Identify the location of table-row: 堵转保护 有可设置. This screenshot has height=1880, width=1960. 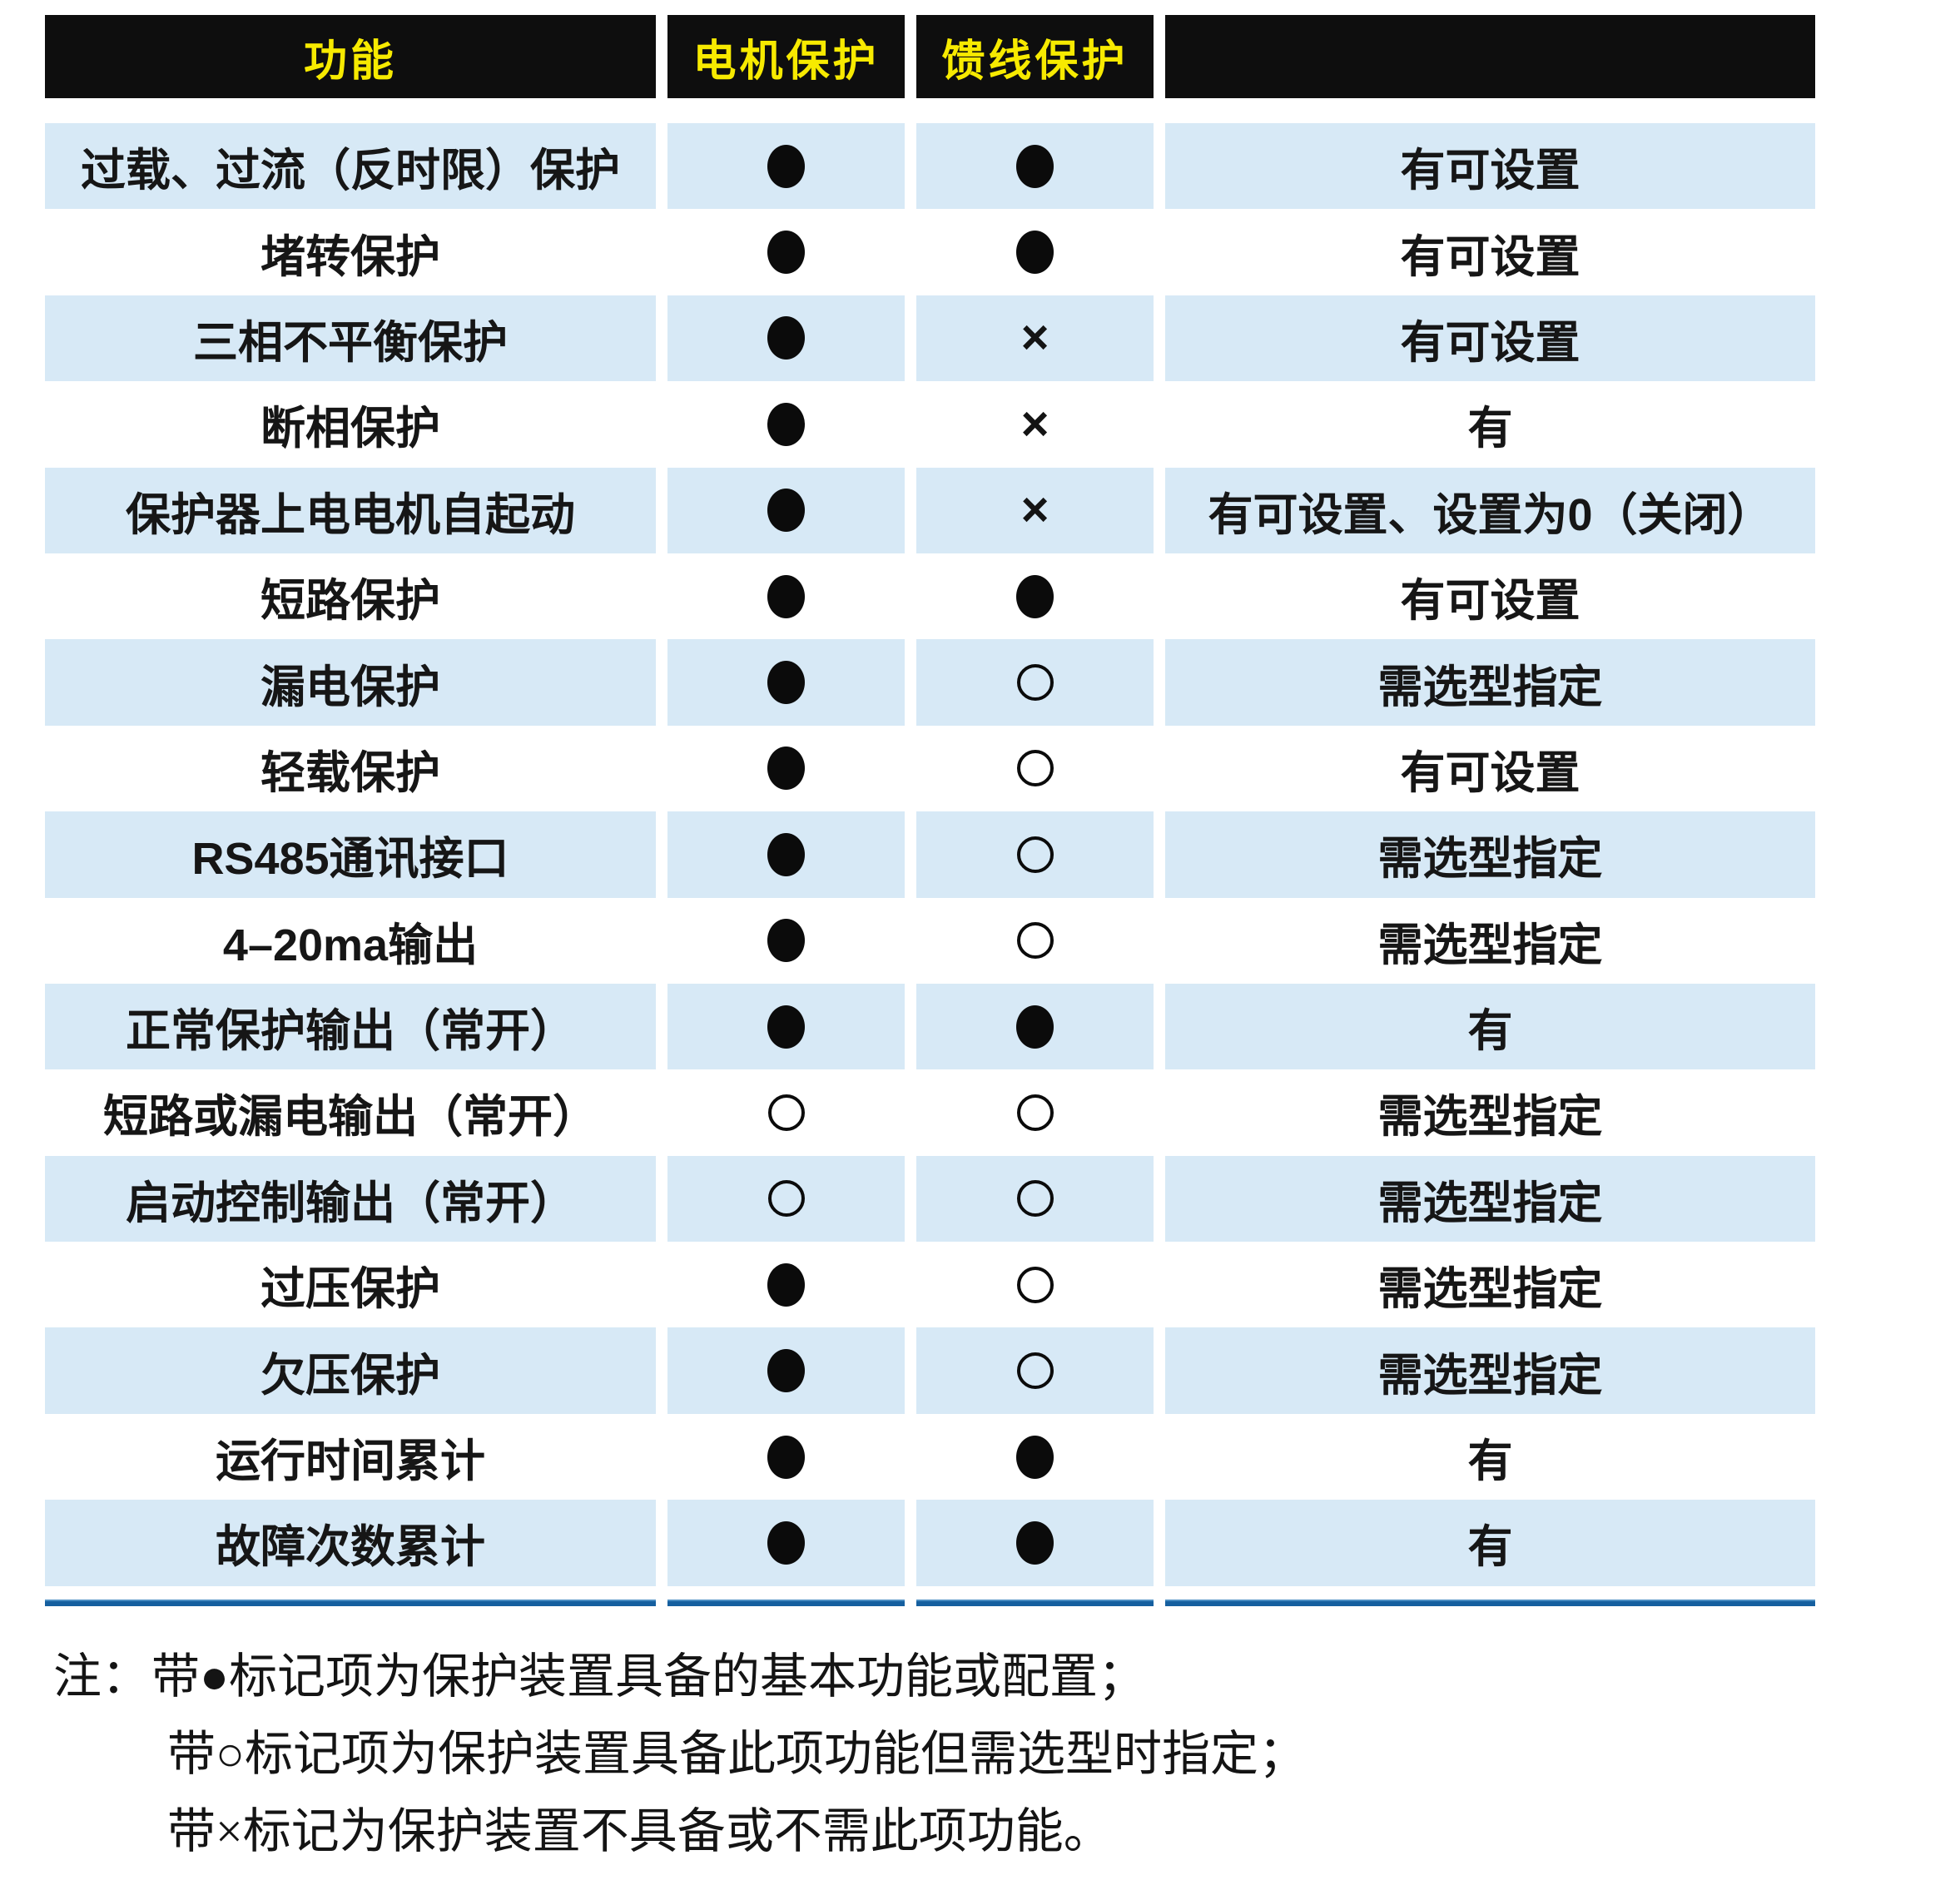
(930, 252).